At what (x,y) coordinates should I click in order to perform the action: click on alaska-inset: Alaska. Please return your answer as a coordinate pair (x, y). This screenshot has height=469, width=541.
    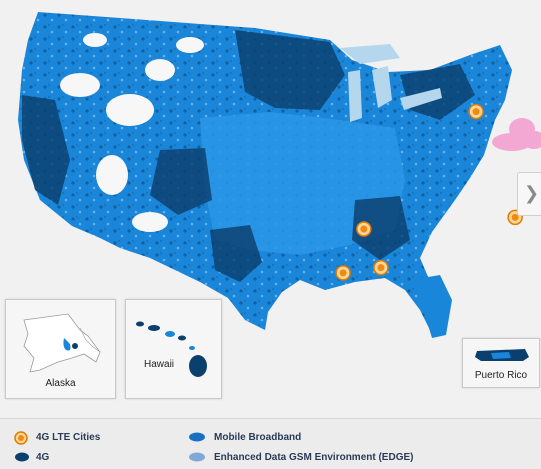
    Looking at the image, I should click on (60, 349).